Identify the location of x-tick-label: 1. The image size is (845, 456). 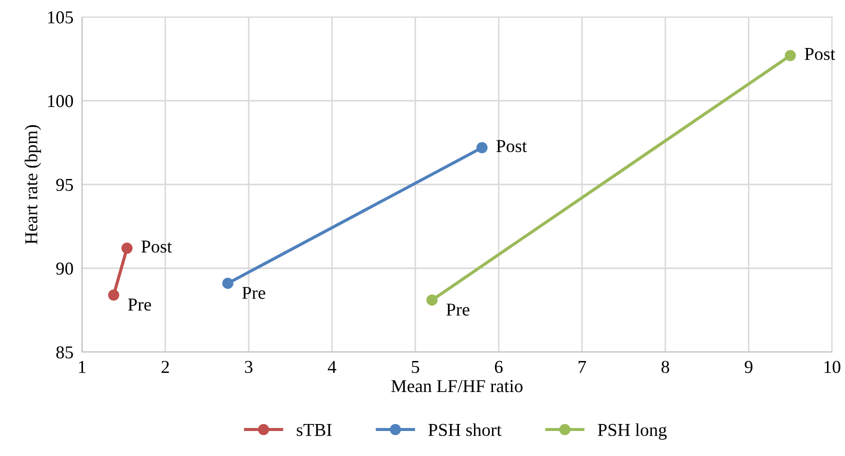
(82, 366).